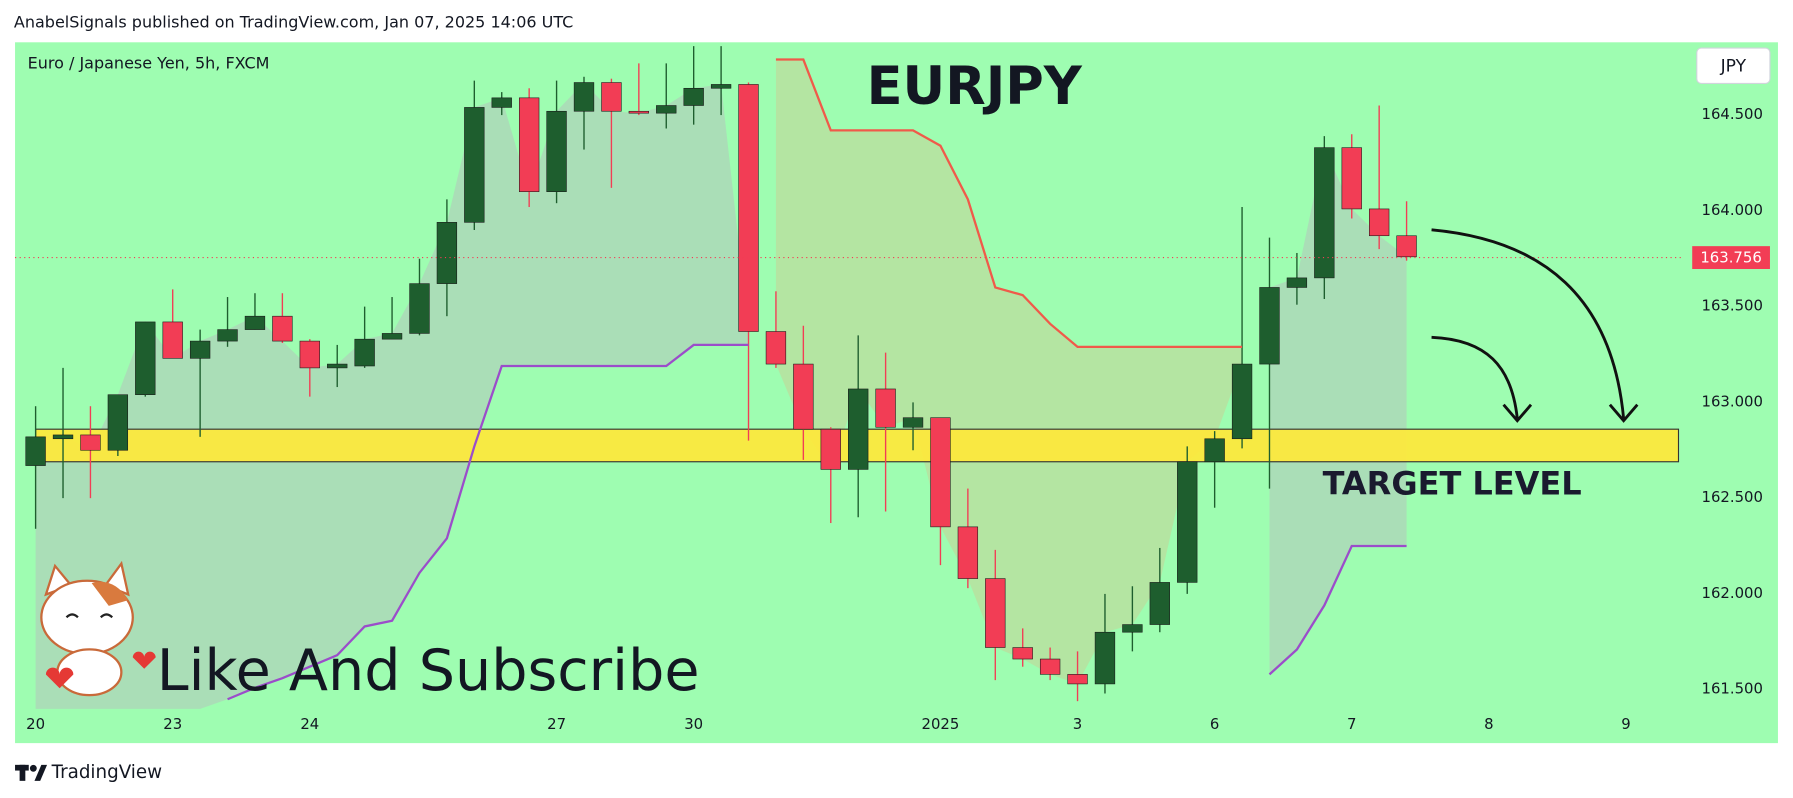 This screenshot has height=798, width=1793. What do you see at coordinates (1732, 114) in the screenshot?
I see `y-tick-label: 164.500` at bounding box center [1732, 114].